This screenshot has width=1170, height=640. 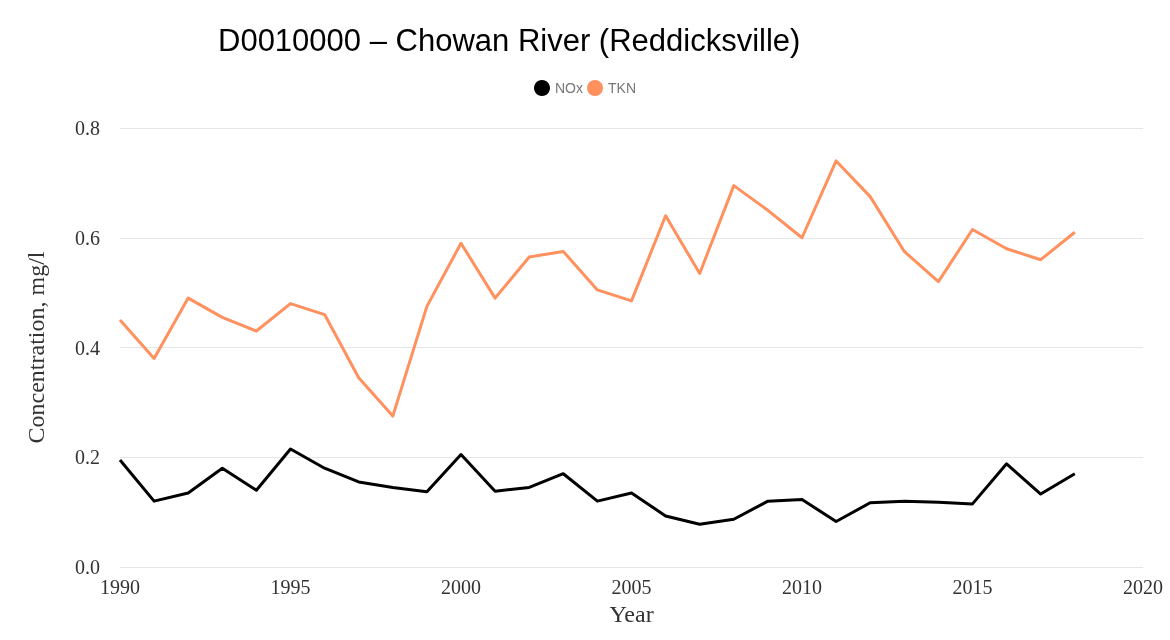 I want to click on y-tick-label: 0.0, so click(x=87, y=567).